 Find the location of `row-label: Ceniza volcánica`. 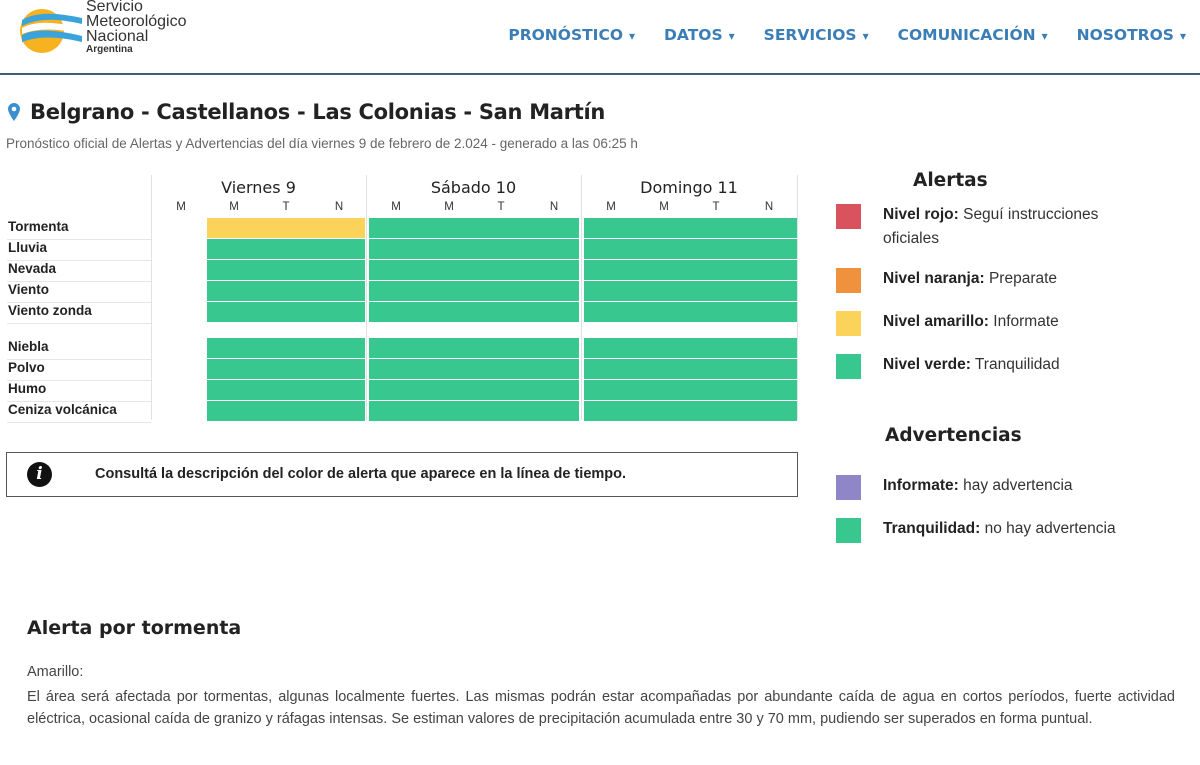

row-label: Ceniza volcánica is located at coordinates (62, 409).